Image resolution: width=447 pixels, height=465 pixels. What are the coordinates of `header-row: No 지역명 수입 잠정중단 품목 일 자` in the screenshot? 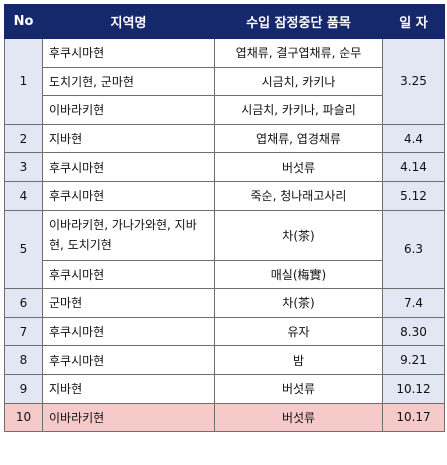 It's located at (224, 21).